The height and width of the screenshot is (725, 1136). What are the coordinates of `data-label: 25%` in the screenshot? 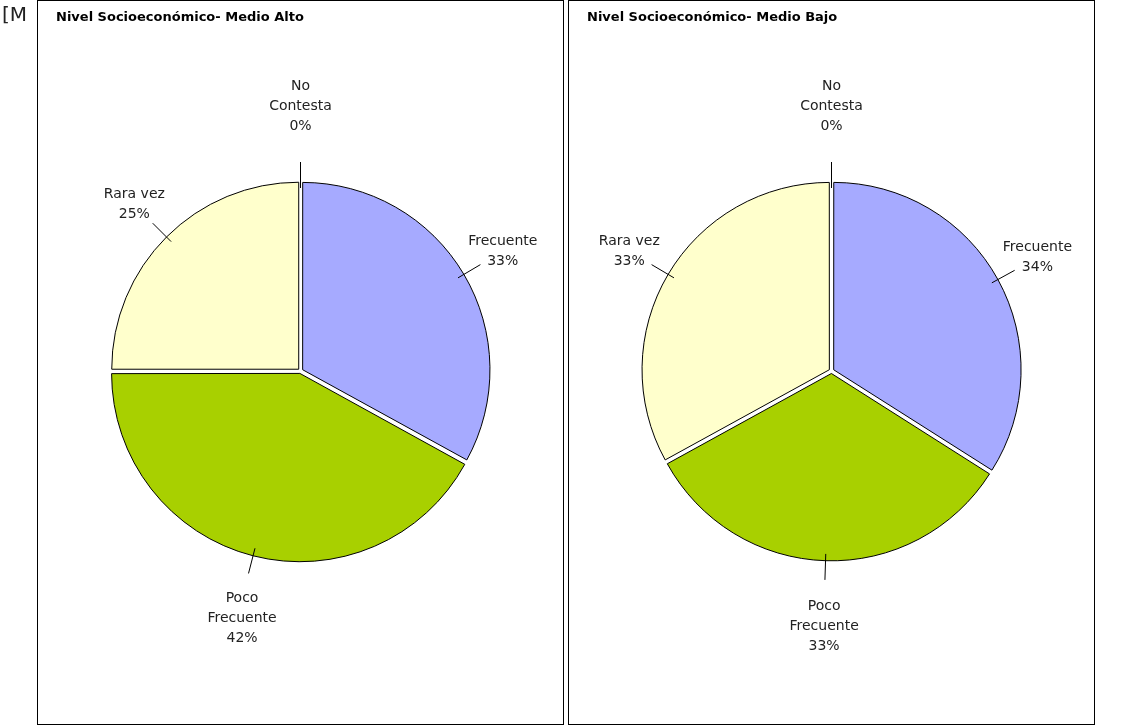 It's located at (134, 213).